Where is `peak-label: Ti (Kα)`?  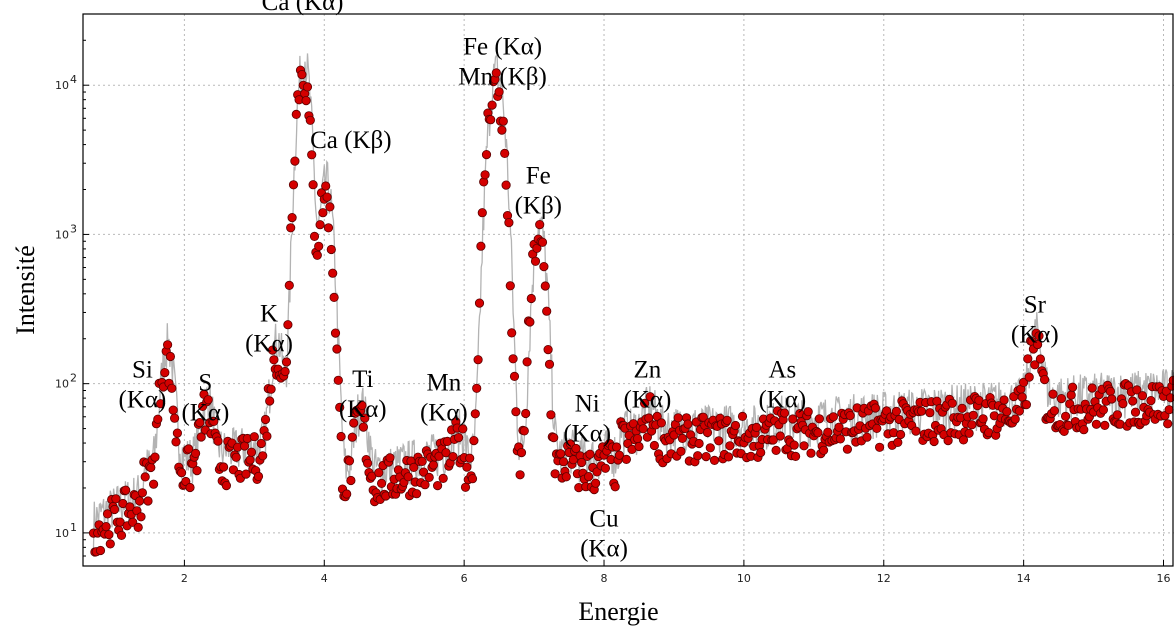 peak-label: Ti (Kα) is located at coordinates (363, 394).